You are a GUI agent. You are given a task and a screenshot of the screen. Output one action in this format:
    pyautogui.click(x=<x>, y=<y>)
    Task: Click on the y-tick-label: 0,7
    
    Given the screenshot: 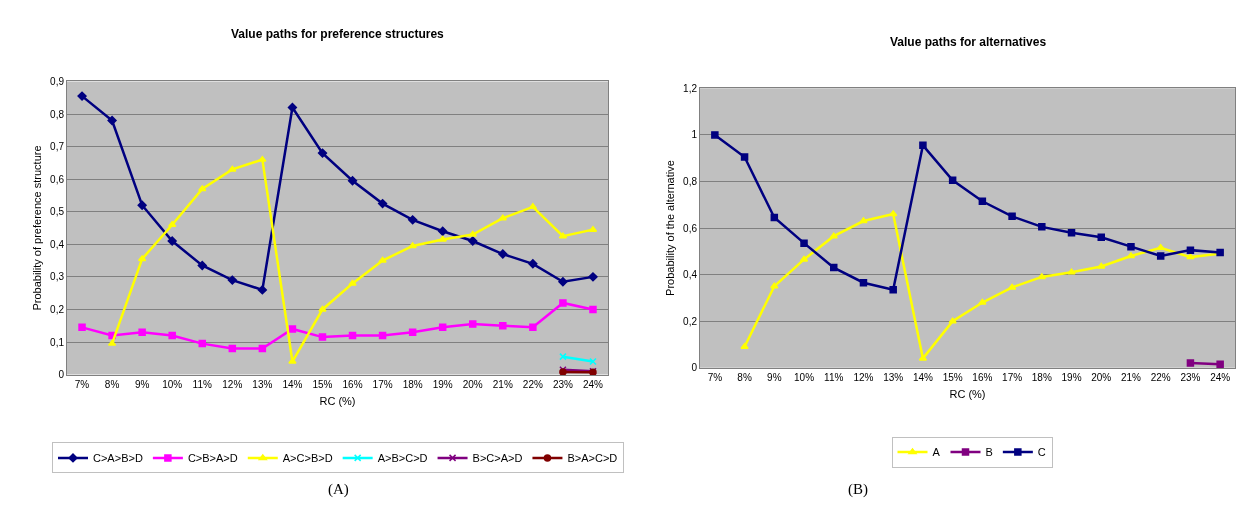 What is the action you would take?
    pyautogui.click(x=57, y=147)
    